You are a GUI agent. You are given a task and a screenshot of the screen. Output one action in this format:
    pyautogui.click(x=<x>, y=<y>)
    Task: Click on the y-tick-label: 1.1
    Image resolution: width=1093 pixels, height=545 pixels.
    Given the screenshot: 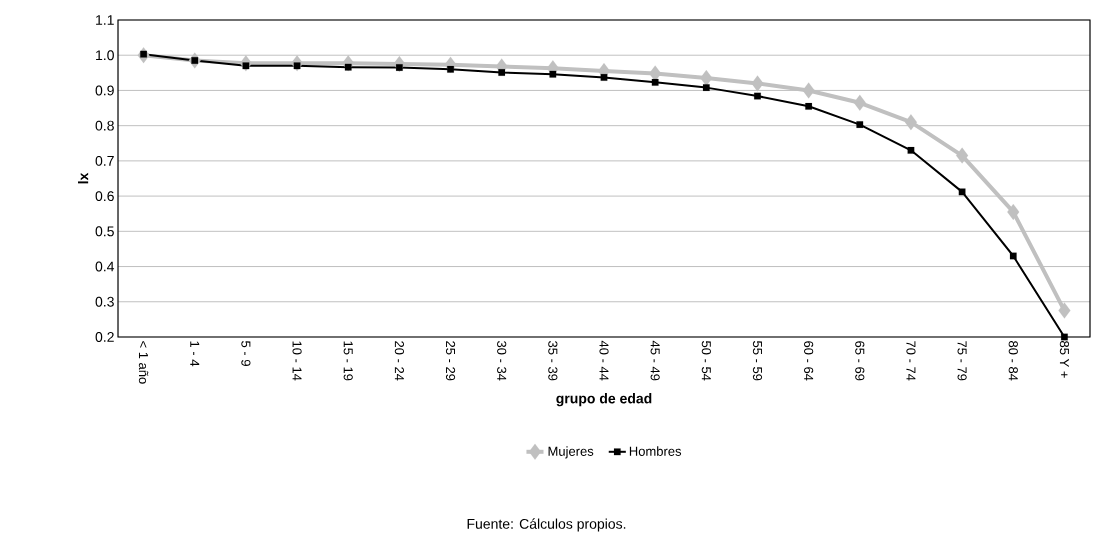 What is the action you would take?
    pyautogui.click(x=105, y=20)
    